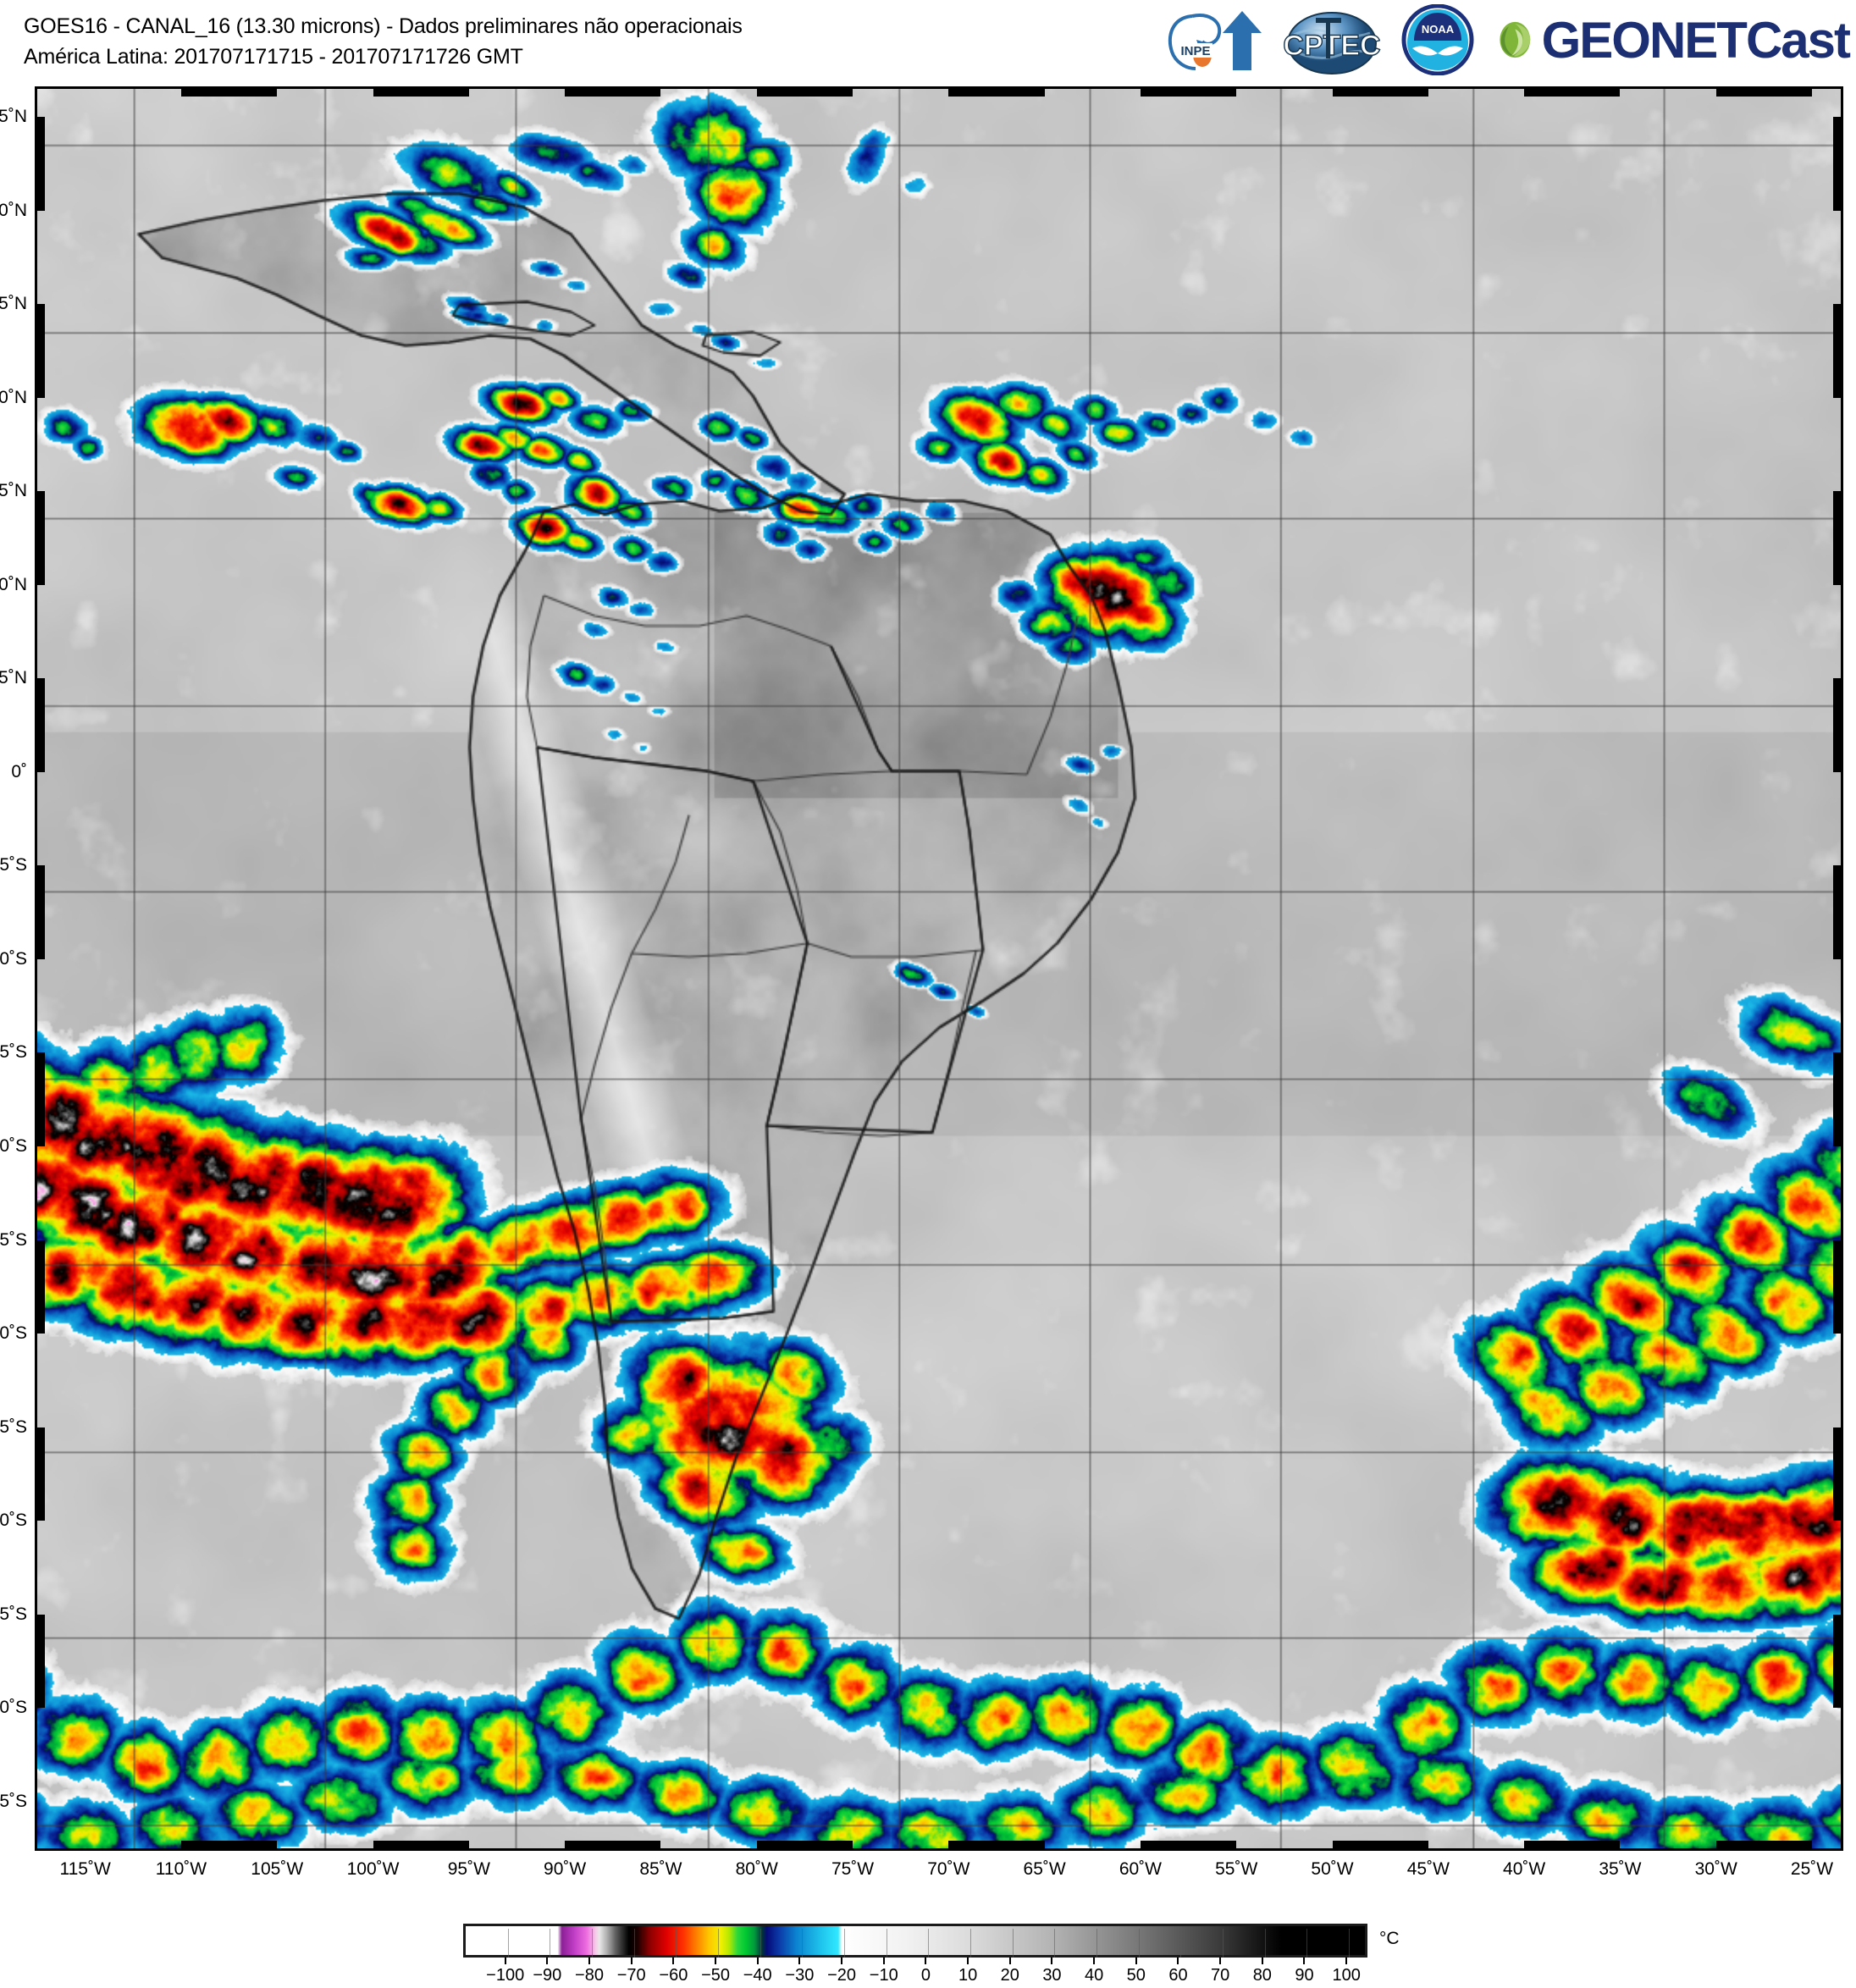 This screenshot has height=1988, width=1856. Describe the element at coordinates (13, 1708) in the screenshot. I see `latitude-tick-label: 50˚S` at that location.